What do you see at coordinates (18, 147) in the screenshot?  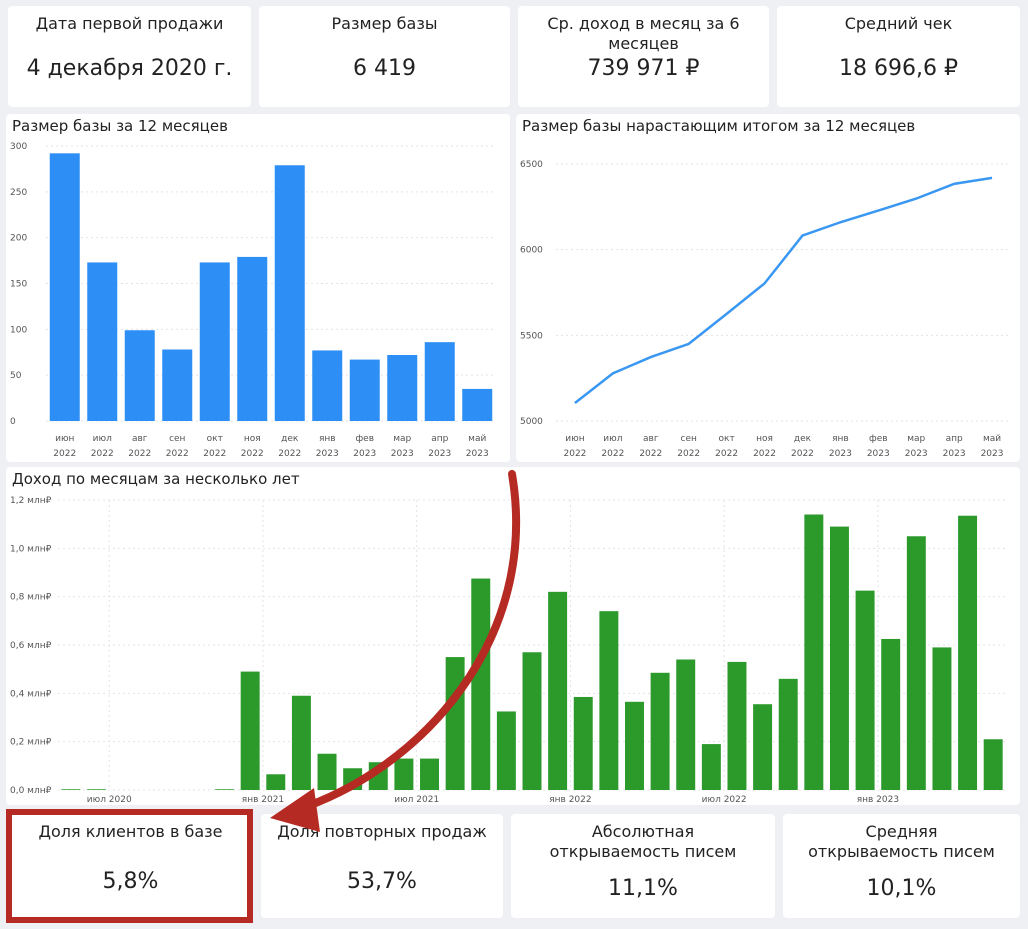 I see `y-tick-label: 300` at bounding box center [18, 147].